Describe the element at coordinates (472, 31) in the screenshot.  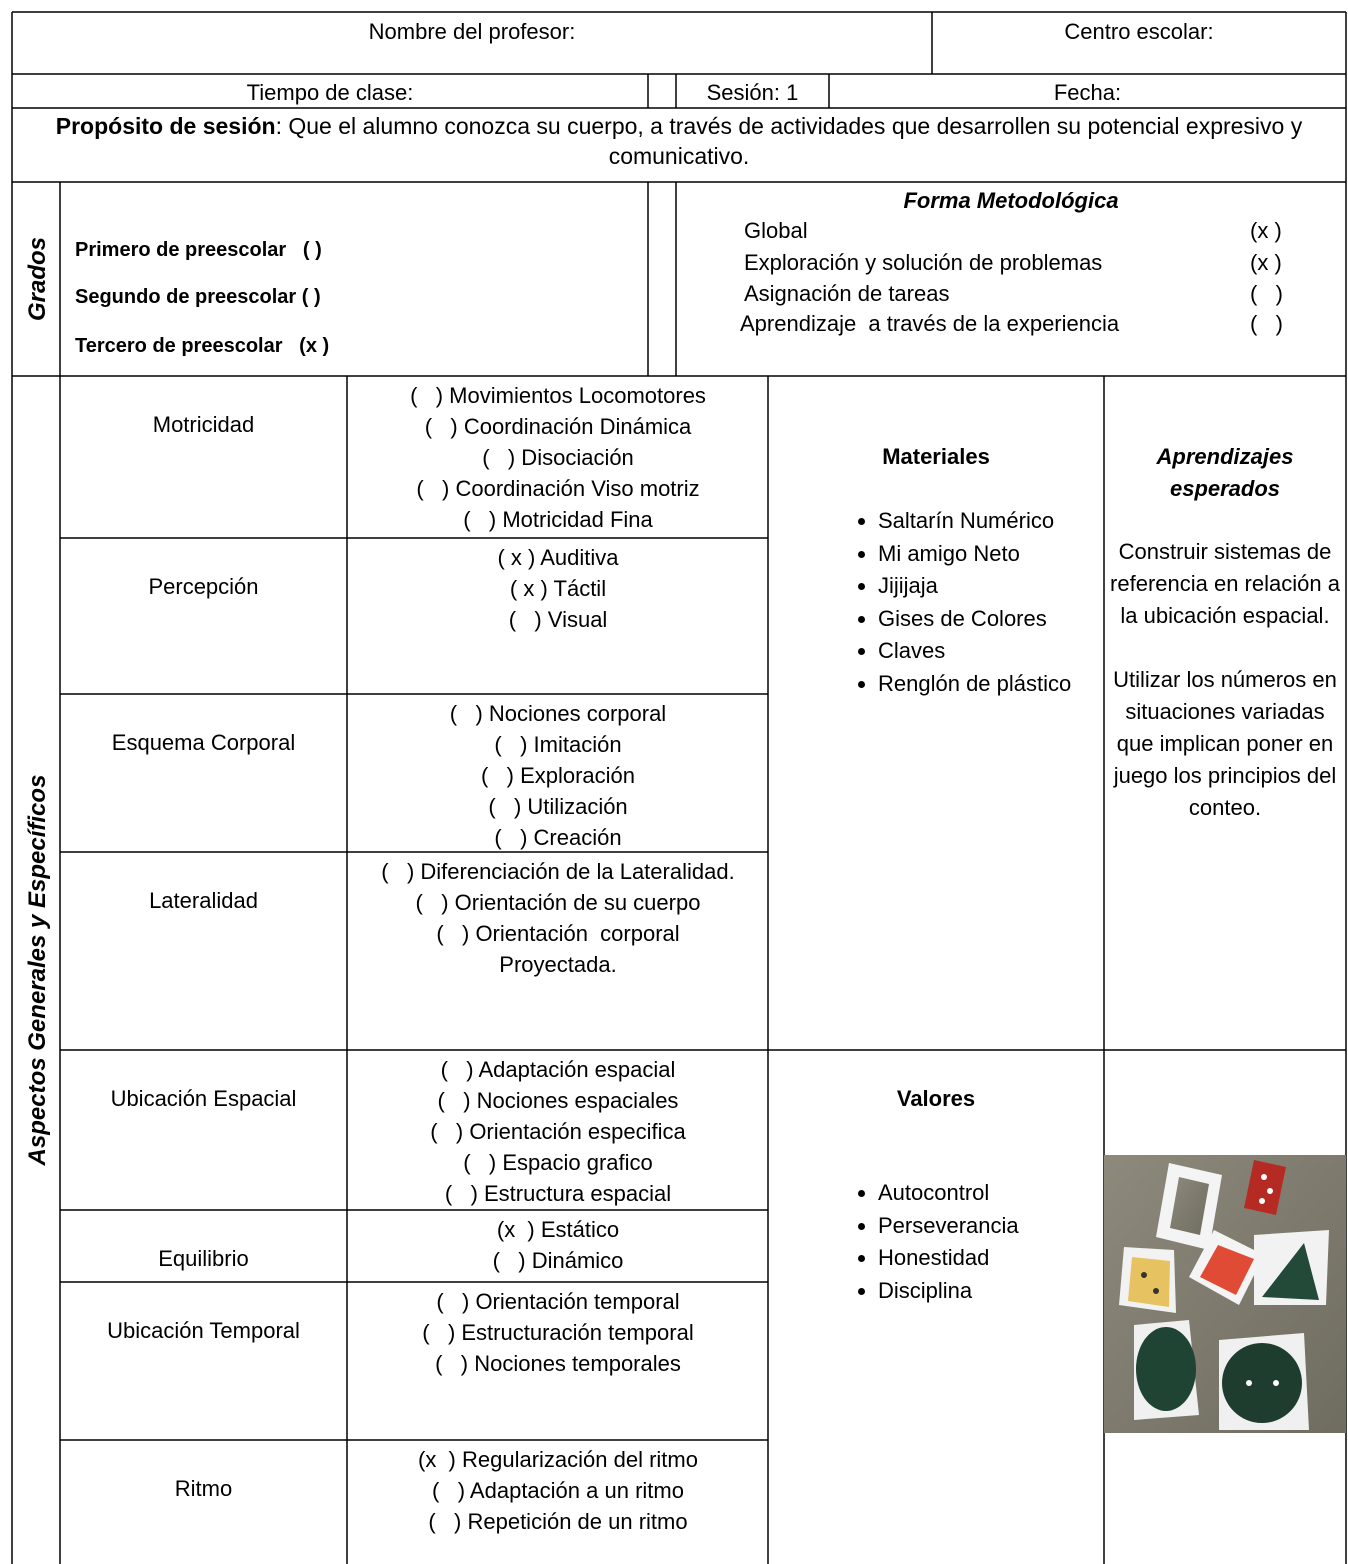
I see `teacher-label: Nombre del profesor:` at that location.